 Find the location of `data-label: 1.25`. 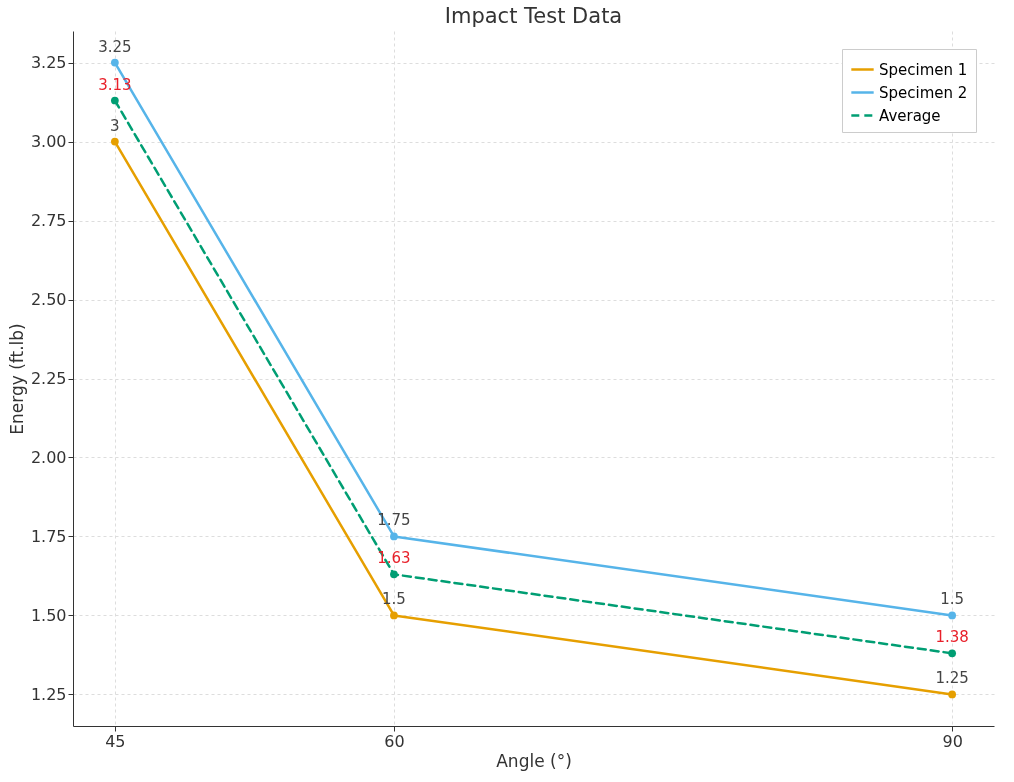

data-label: 1.25 is located at coordinates (952, 678).